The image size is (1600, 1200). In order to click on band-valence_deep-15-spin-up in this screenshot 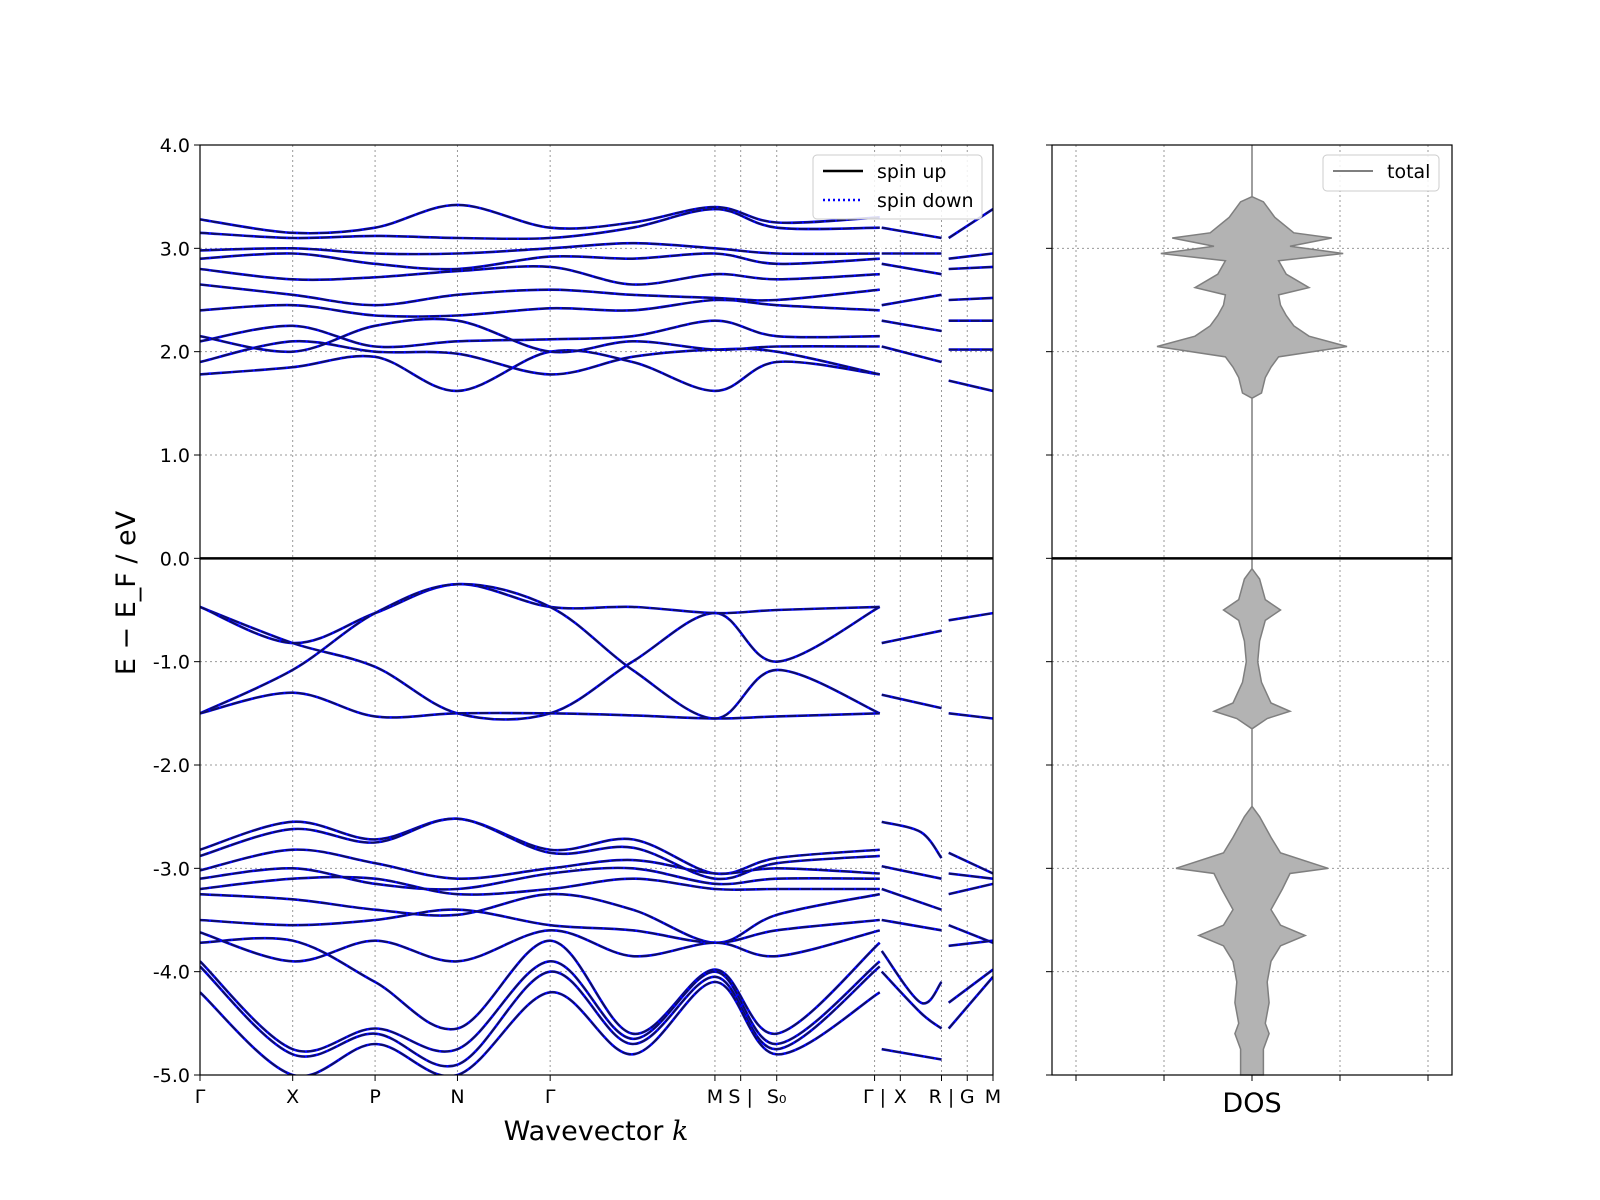, I will do `click(911, 925)`.